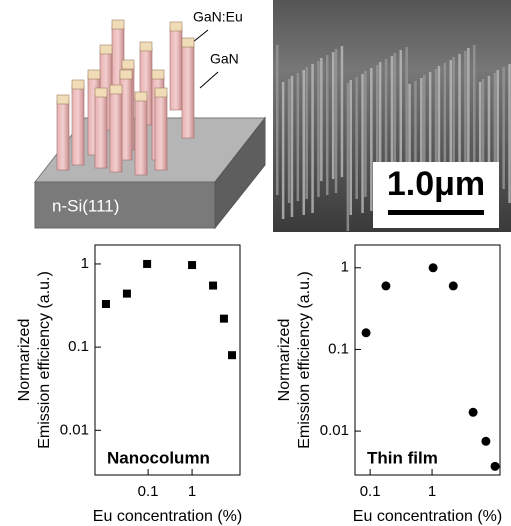 The width and height of the screenshot is (511, 526). What do you see at coordinates (209, 80) in the screenshot?
I see `arrow` at bounding box center [209, 80].